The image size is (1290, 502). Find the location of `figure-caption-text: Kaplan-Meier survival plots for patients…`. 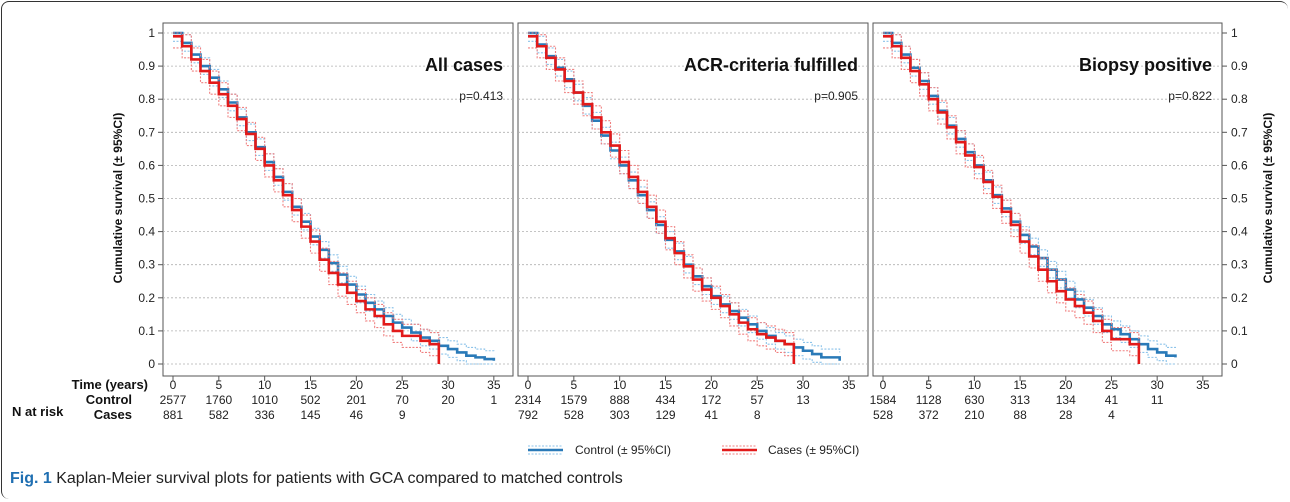

figure-caption-text: Kaplan-Meier survival plots for patients… is located at coordinates (339, 478).